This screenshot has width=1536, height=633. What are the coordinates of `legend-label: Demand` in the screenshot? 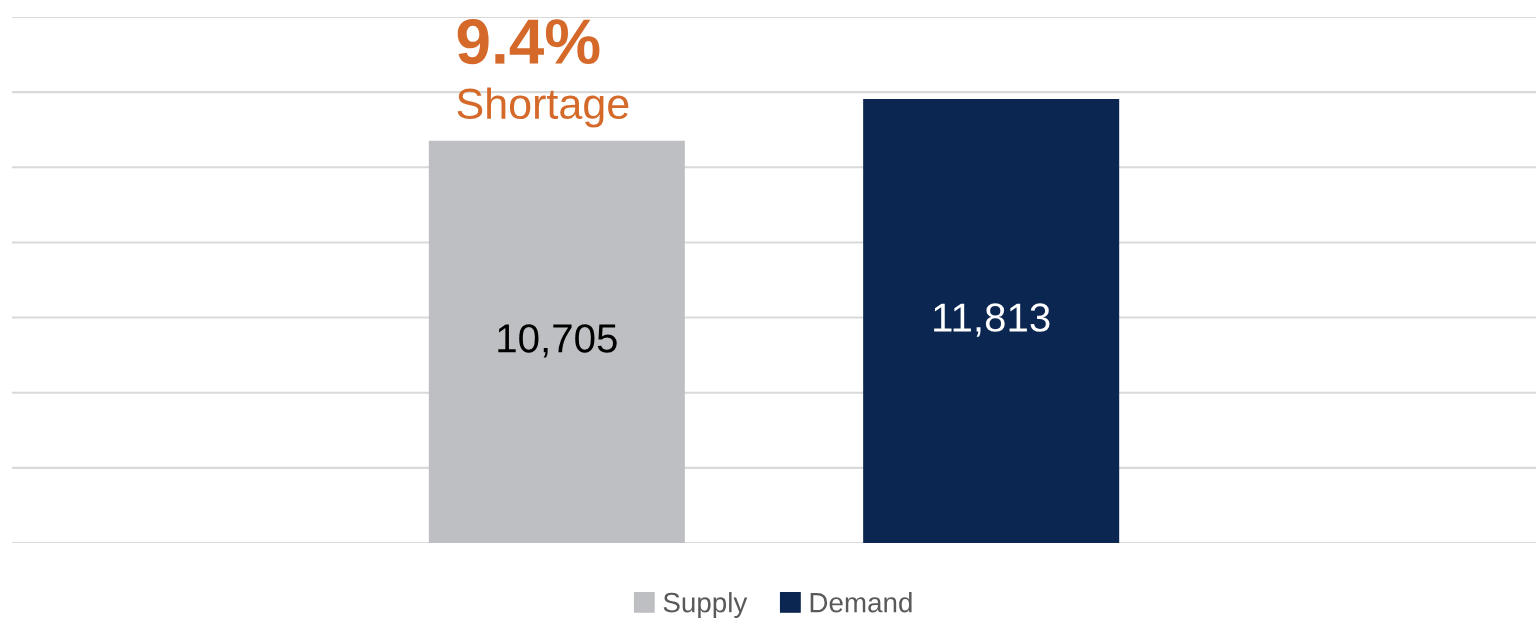 It's located at (861, 602).